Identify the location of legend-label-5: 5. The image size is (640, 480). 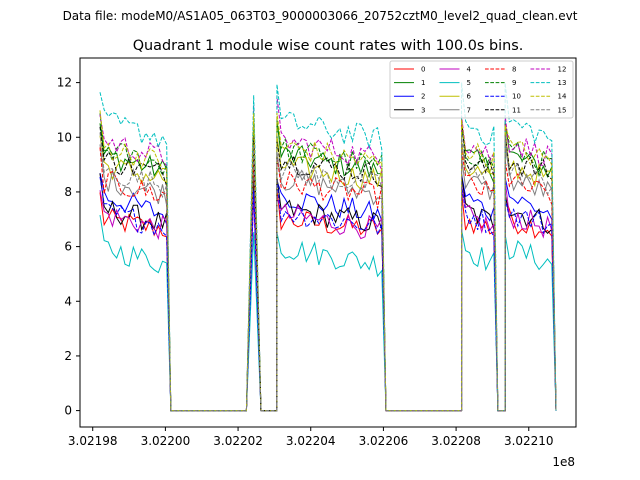
(469, 83).